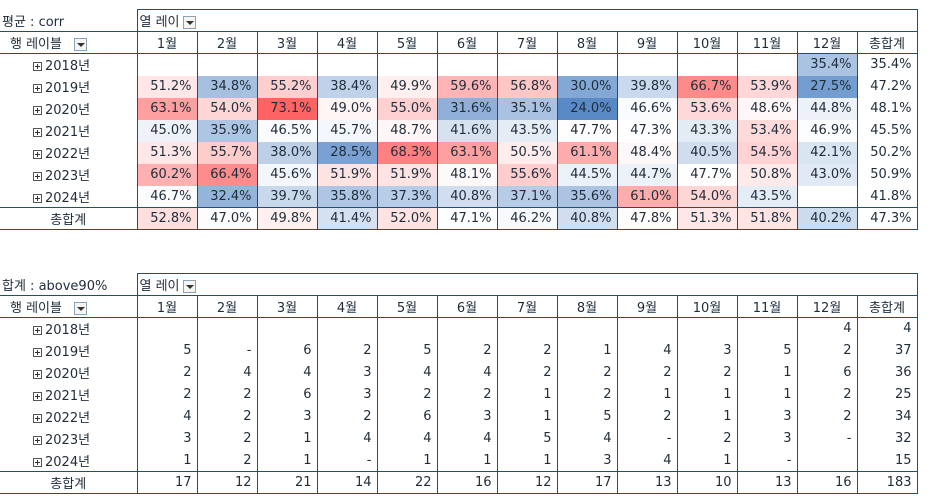  Describe the element at coordinates (586, 152) in the screenshot. I see `value-cell: 61.1%` at that location.